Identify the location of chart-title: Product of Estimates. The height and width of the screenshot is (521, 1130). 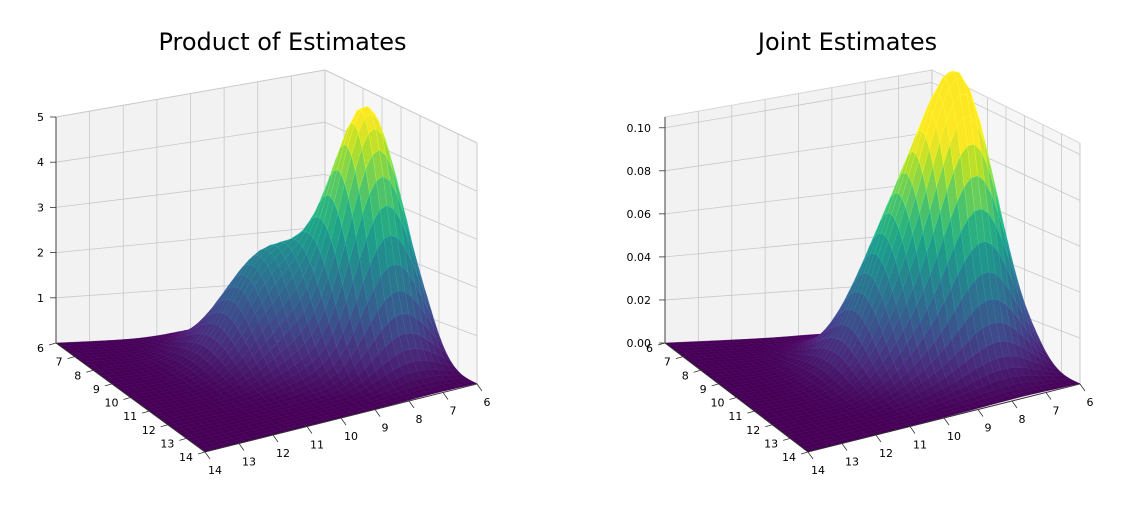
(282, 42).